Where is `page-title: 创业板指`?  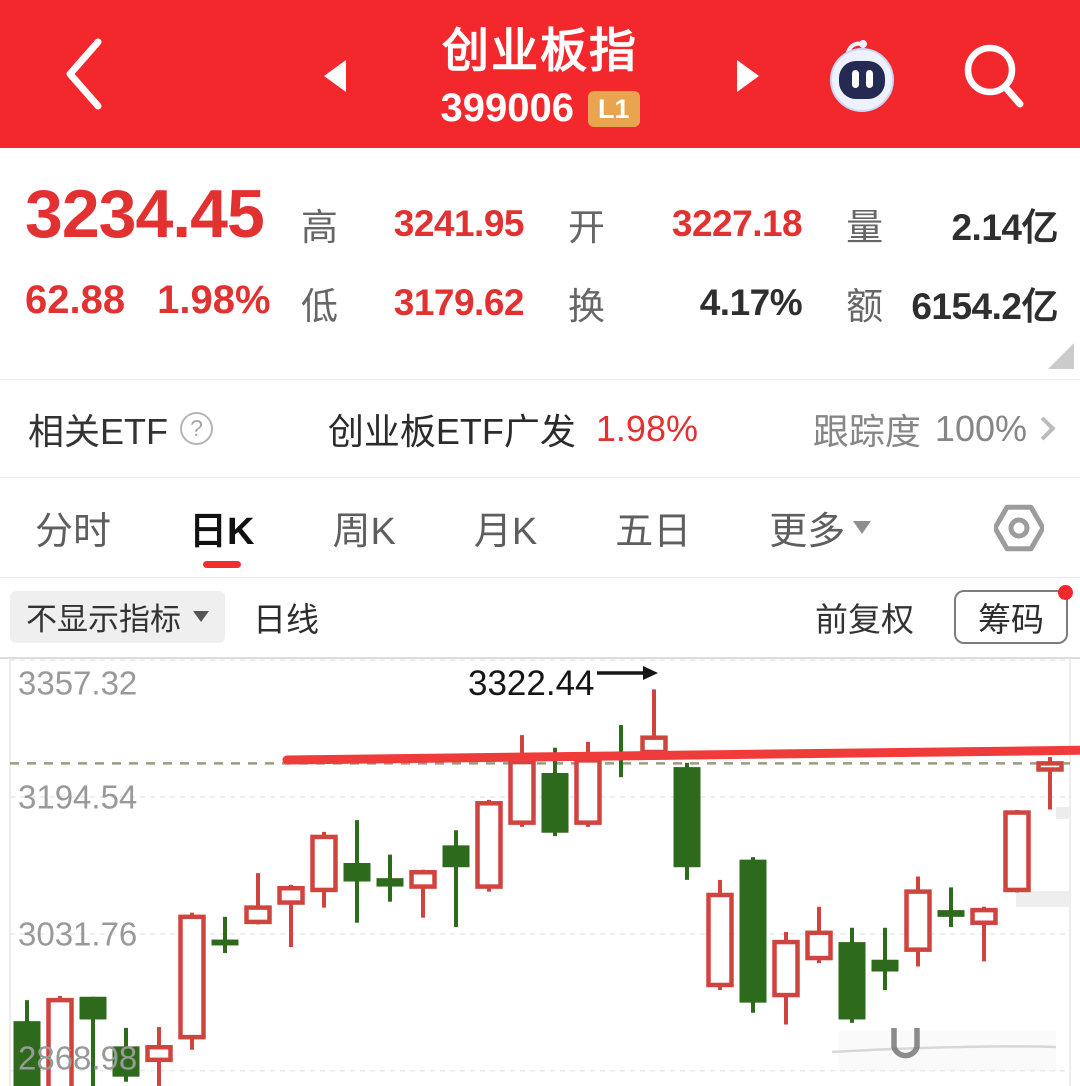 page-title: 创业板指 is located at coordinates (540, 50).